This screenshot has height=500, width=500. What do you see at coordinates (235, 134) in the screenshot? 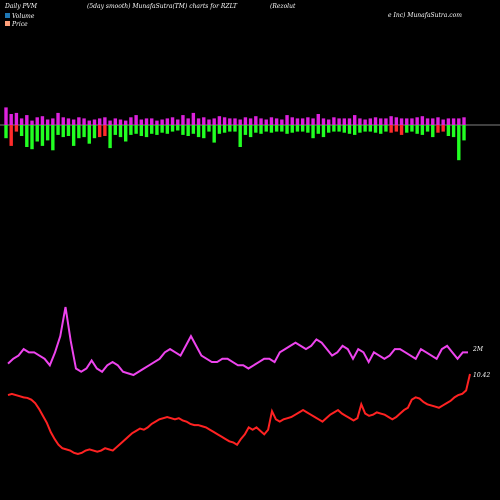
I see `bars-group` at bounding box center [235, 134].